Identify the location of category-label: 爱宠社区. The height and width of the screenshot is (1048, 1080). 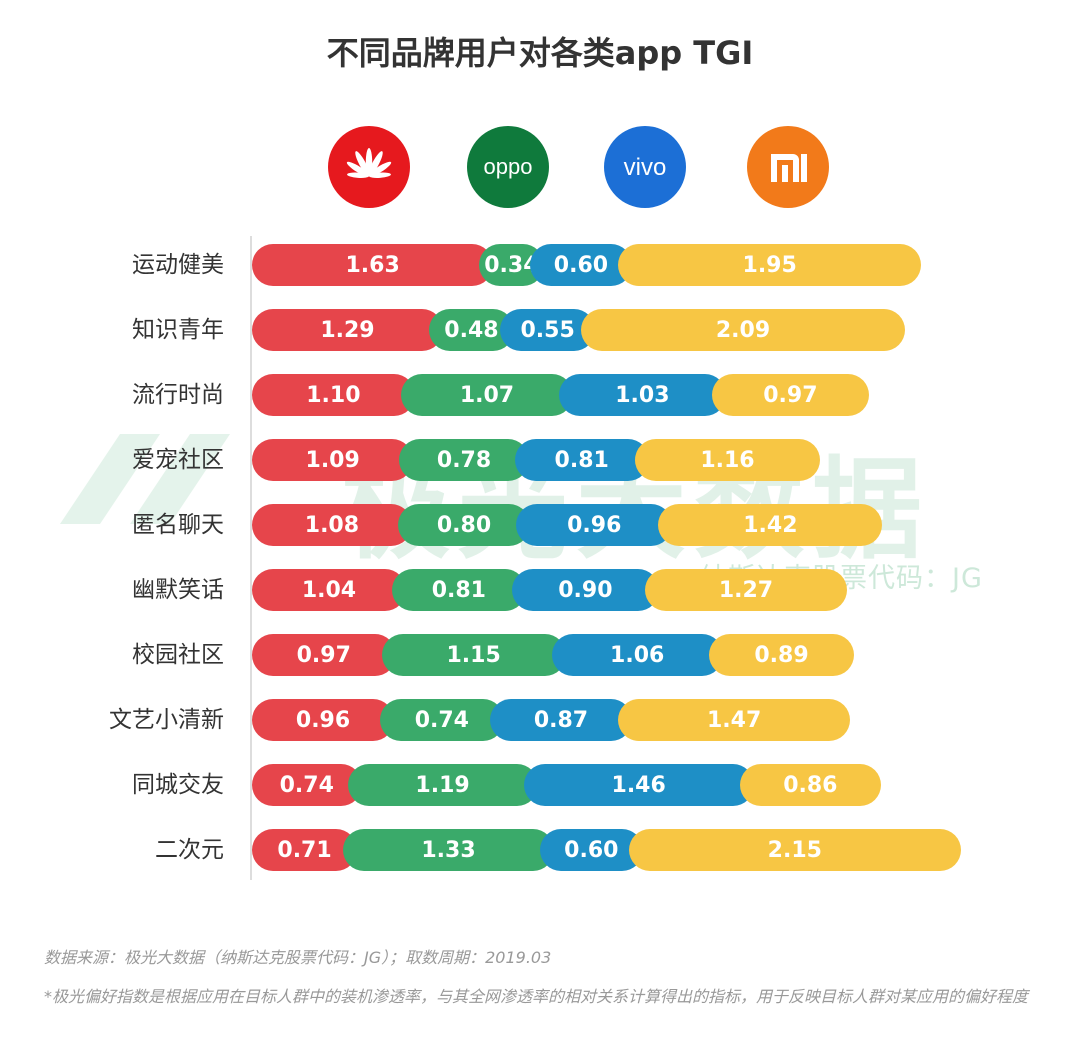
(178, 460).